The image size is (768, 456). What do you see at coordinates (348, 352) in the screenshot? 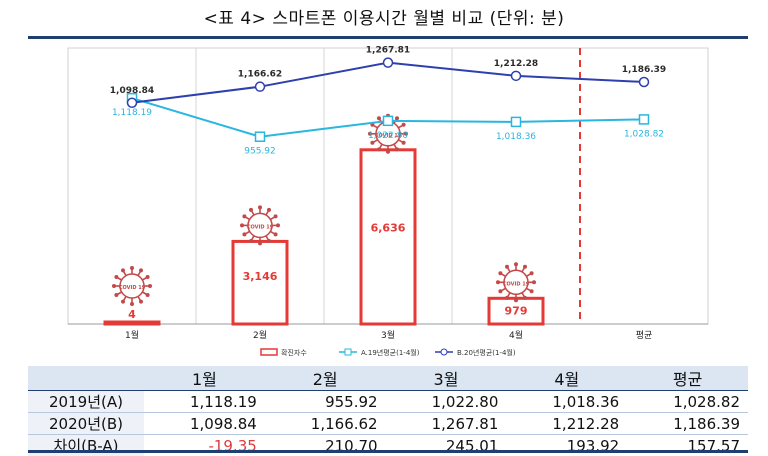
I see `legend-marker-series-a` at bounding box center [348, 352].